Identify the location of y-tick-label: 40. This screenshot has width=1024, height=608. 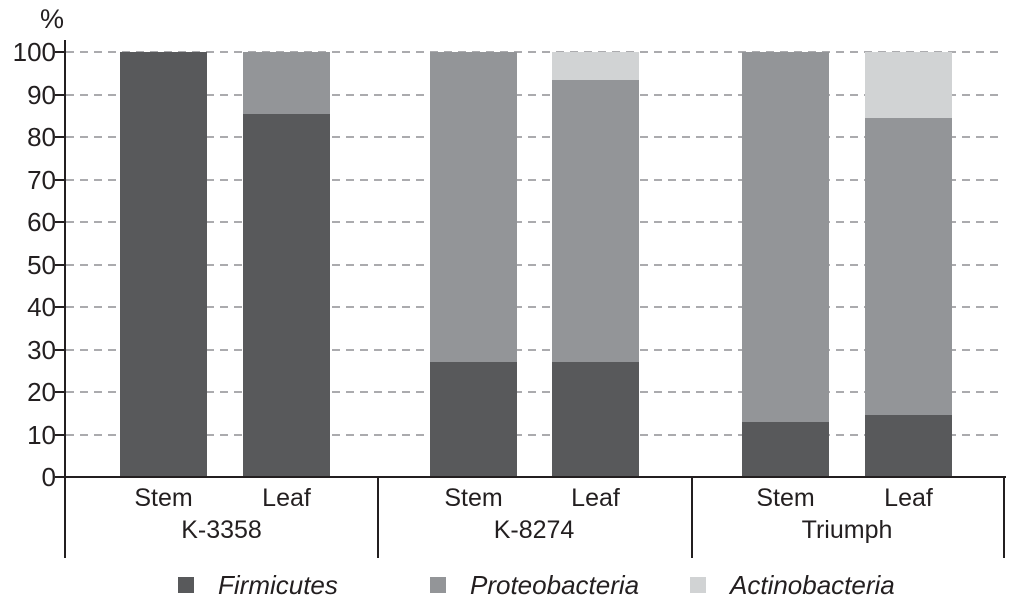
(41, 307).